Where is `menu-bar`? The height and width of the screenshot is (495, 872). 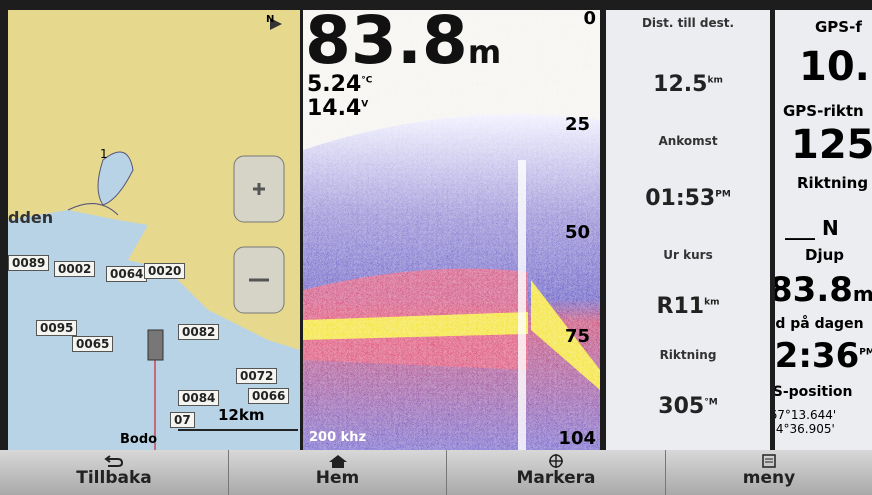 menu-bar is located at coordinates (436, 472).